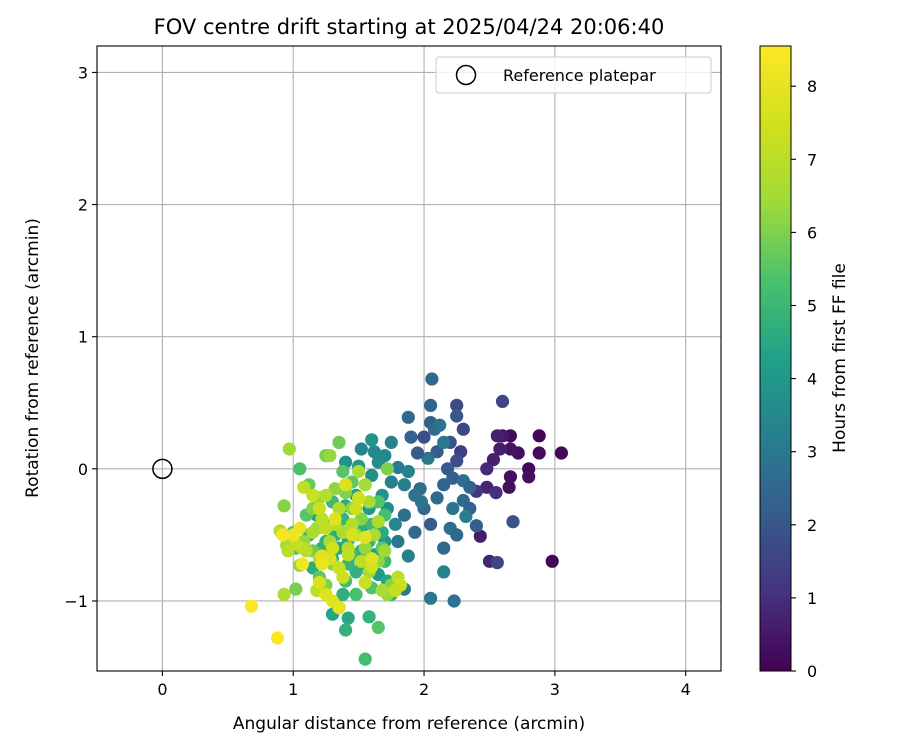 The width and height of the screenshot is (900, 750). What do you see at coordinates (840, 358) in the screenshot?
I see `colorbar-label: Hours from first FF file` at bounding box center [840, 358].